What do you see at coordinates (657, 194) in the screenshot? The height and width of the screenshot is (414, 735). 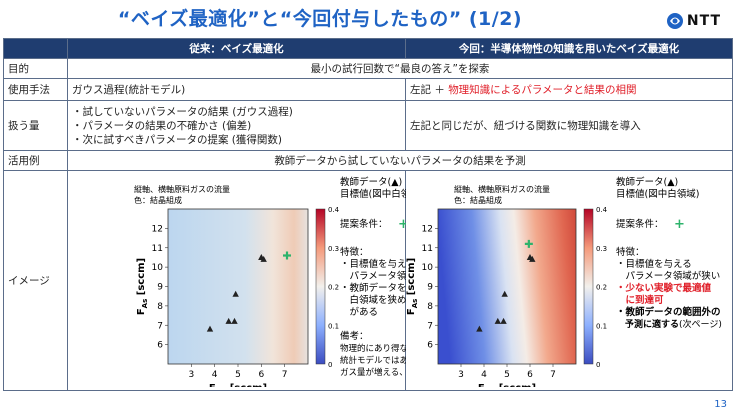 I see `right-note-target: 目標値(図中白領域)` at bounding box center [657, 194].